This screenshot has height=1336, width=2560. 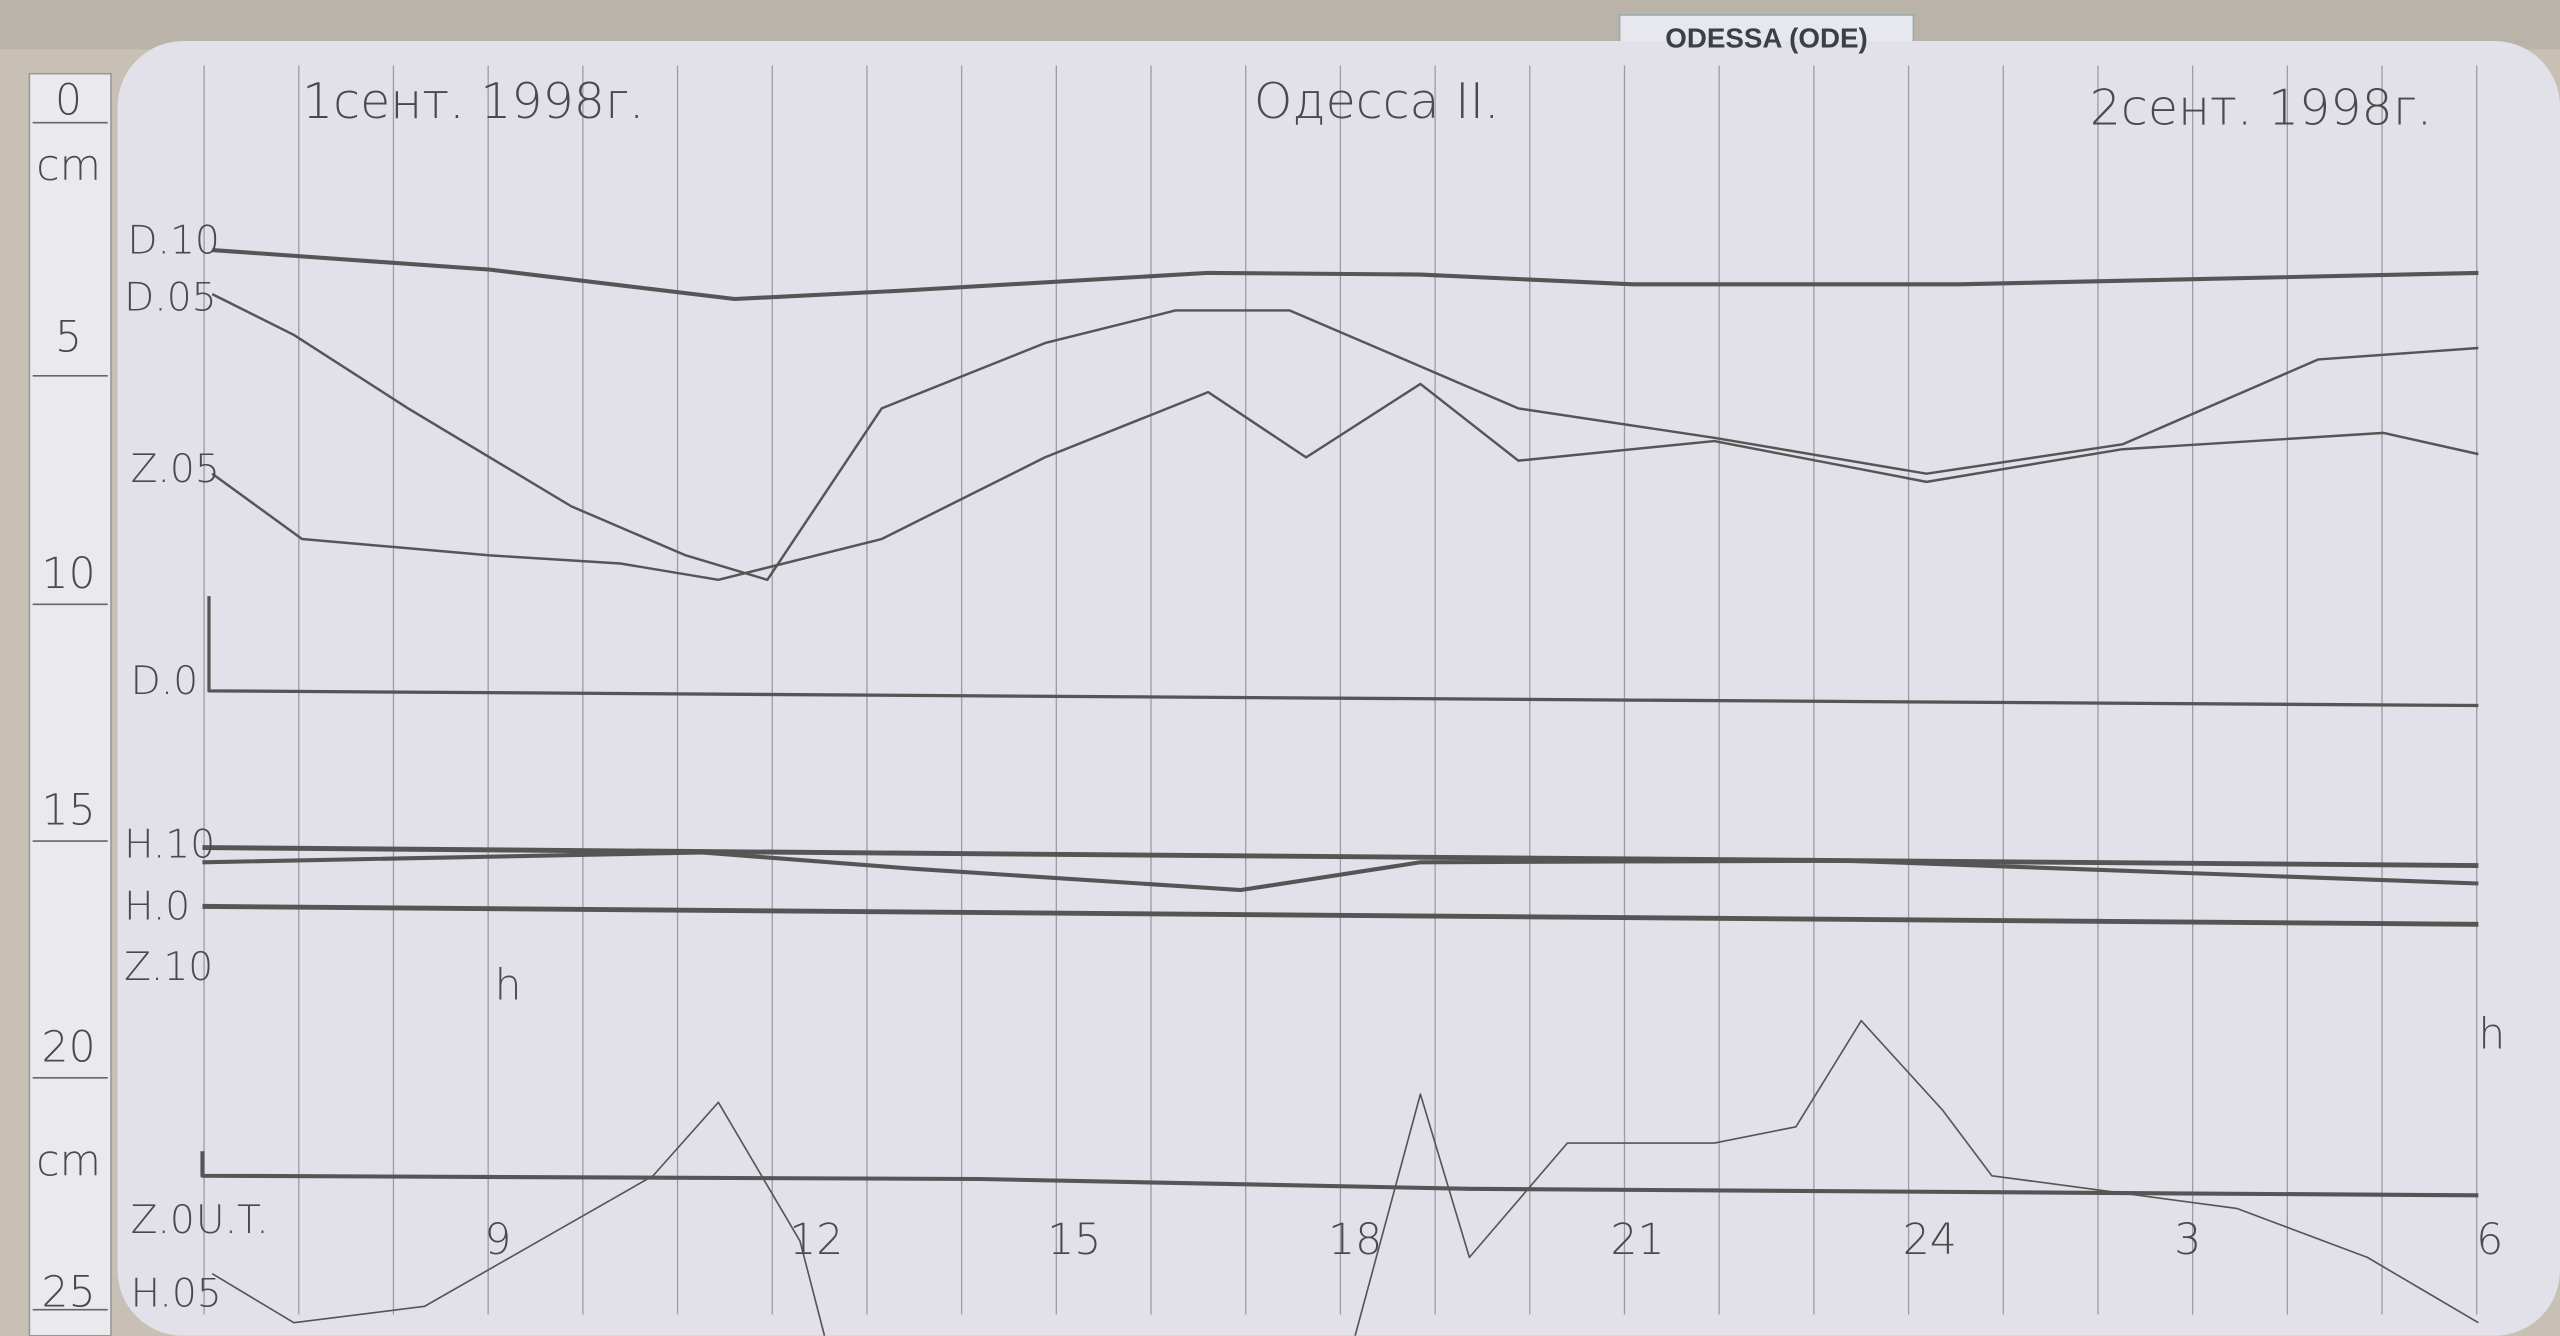 What do you see at coordinates (1074, 1240) in the screenshot?
I see `hour-label: 15` at bounding box center [1074, 1240].